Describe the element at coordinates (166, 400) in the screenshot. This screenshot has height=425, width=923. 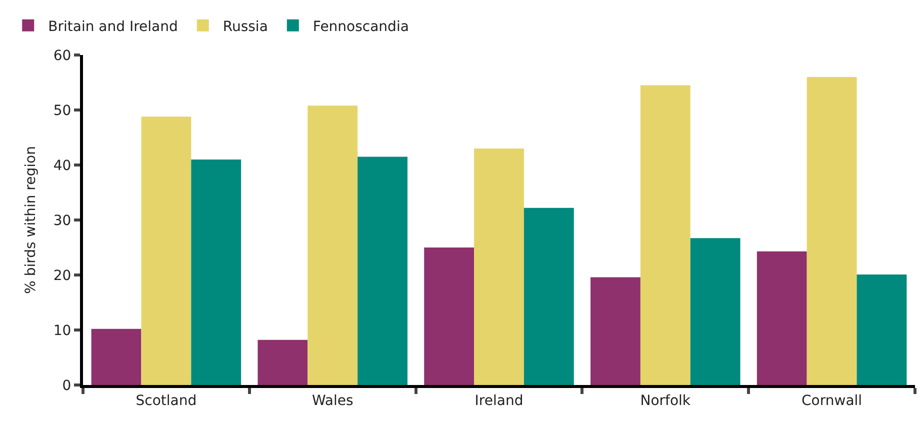
I see `x-tick-label: Scotland` at that location.